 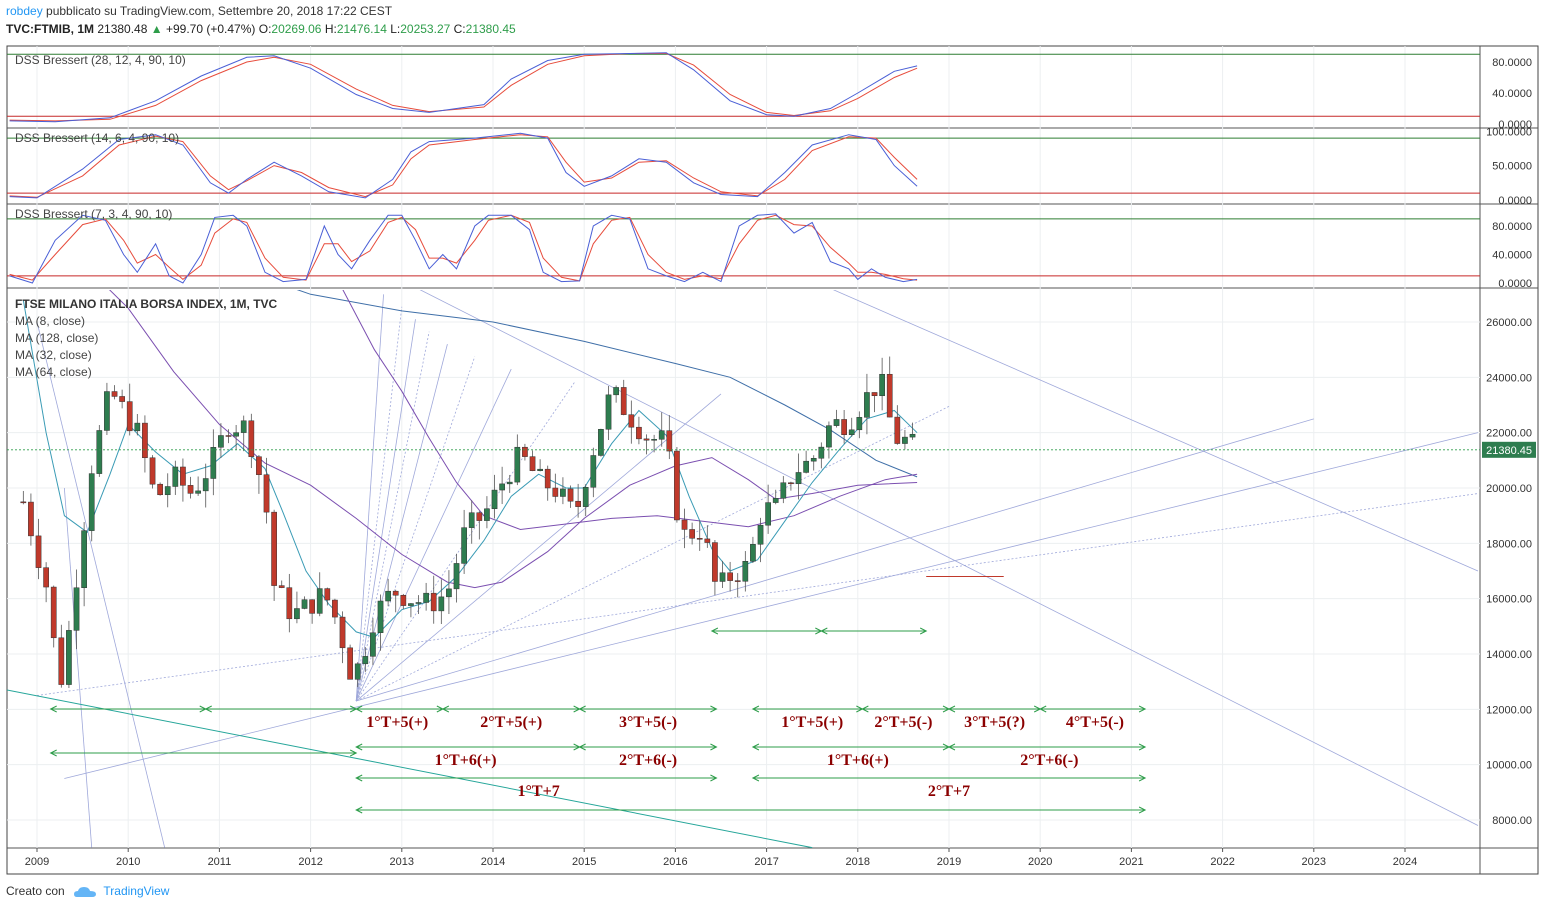 I want to click on x-tick-label: 2023, so click(x=1314, y=862).